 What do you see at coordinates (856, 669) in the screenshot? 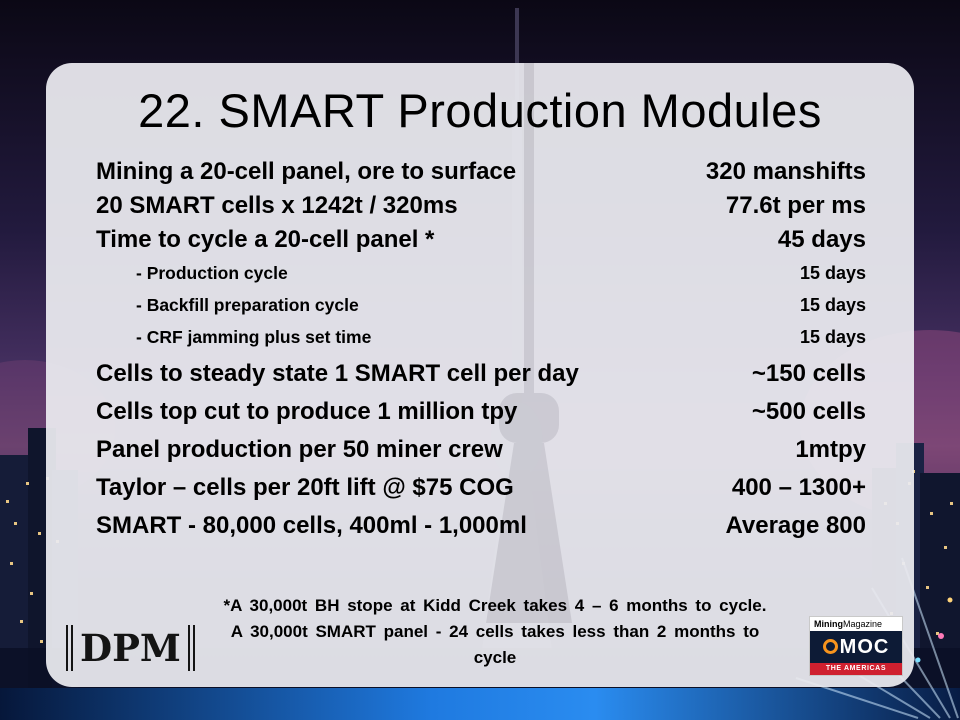
I see `moc-tagline: THE AMERICAS` at bounding box center [856, 669].